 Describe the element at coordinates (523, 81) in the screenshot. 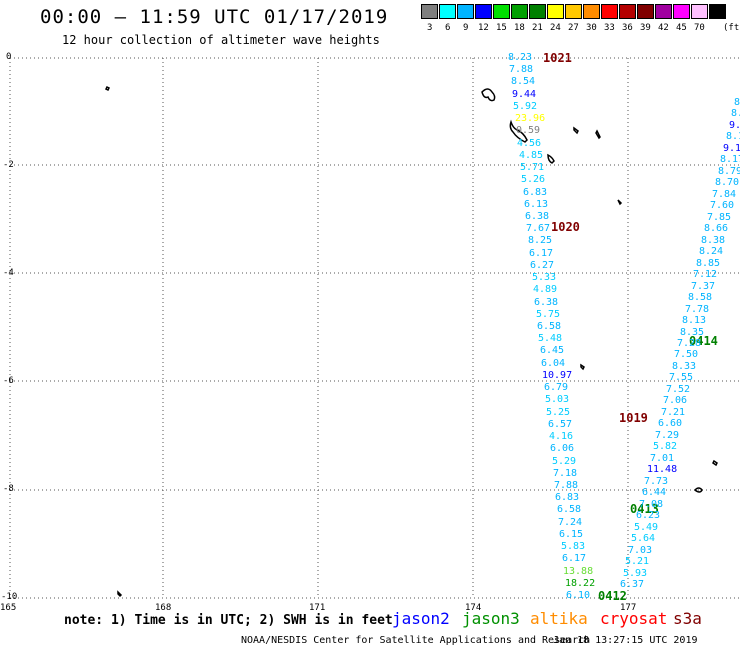

I see `track-value: 8.54` at that location.